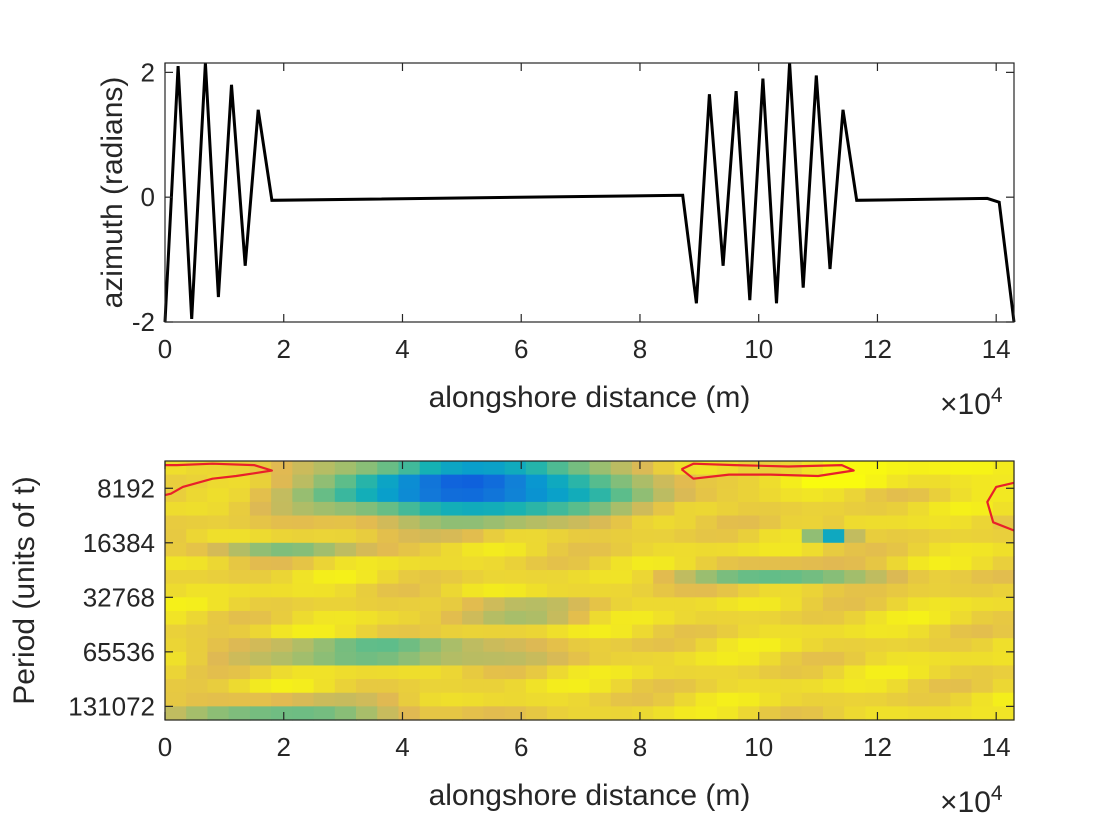 The image size is (1120, 840). Describe the element at coordinates (284, 349) in the screenshot. I see `top-x-tick-label: 2` at that location.